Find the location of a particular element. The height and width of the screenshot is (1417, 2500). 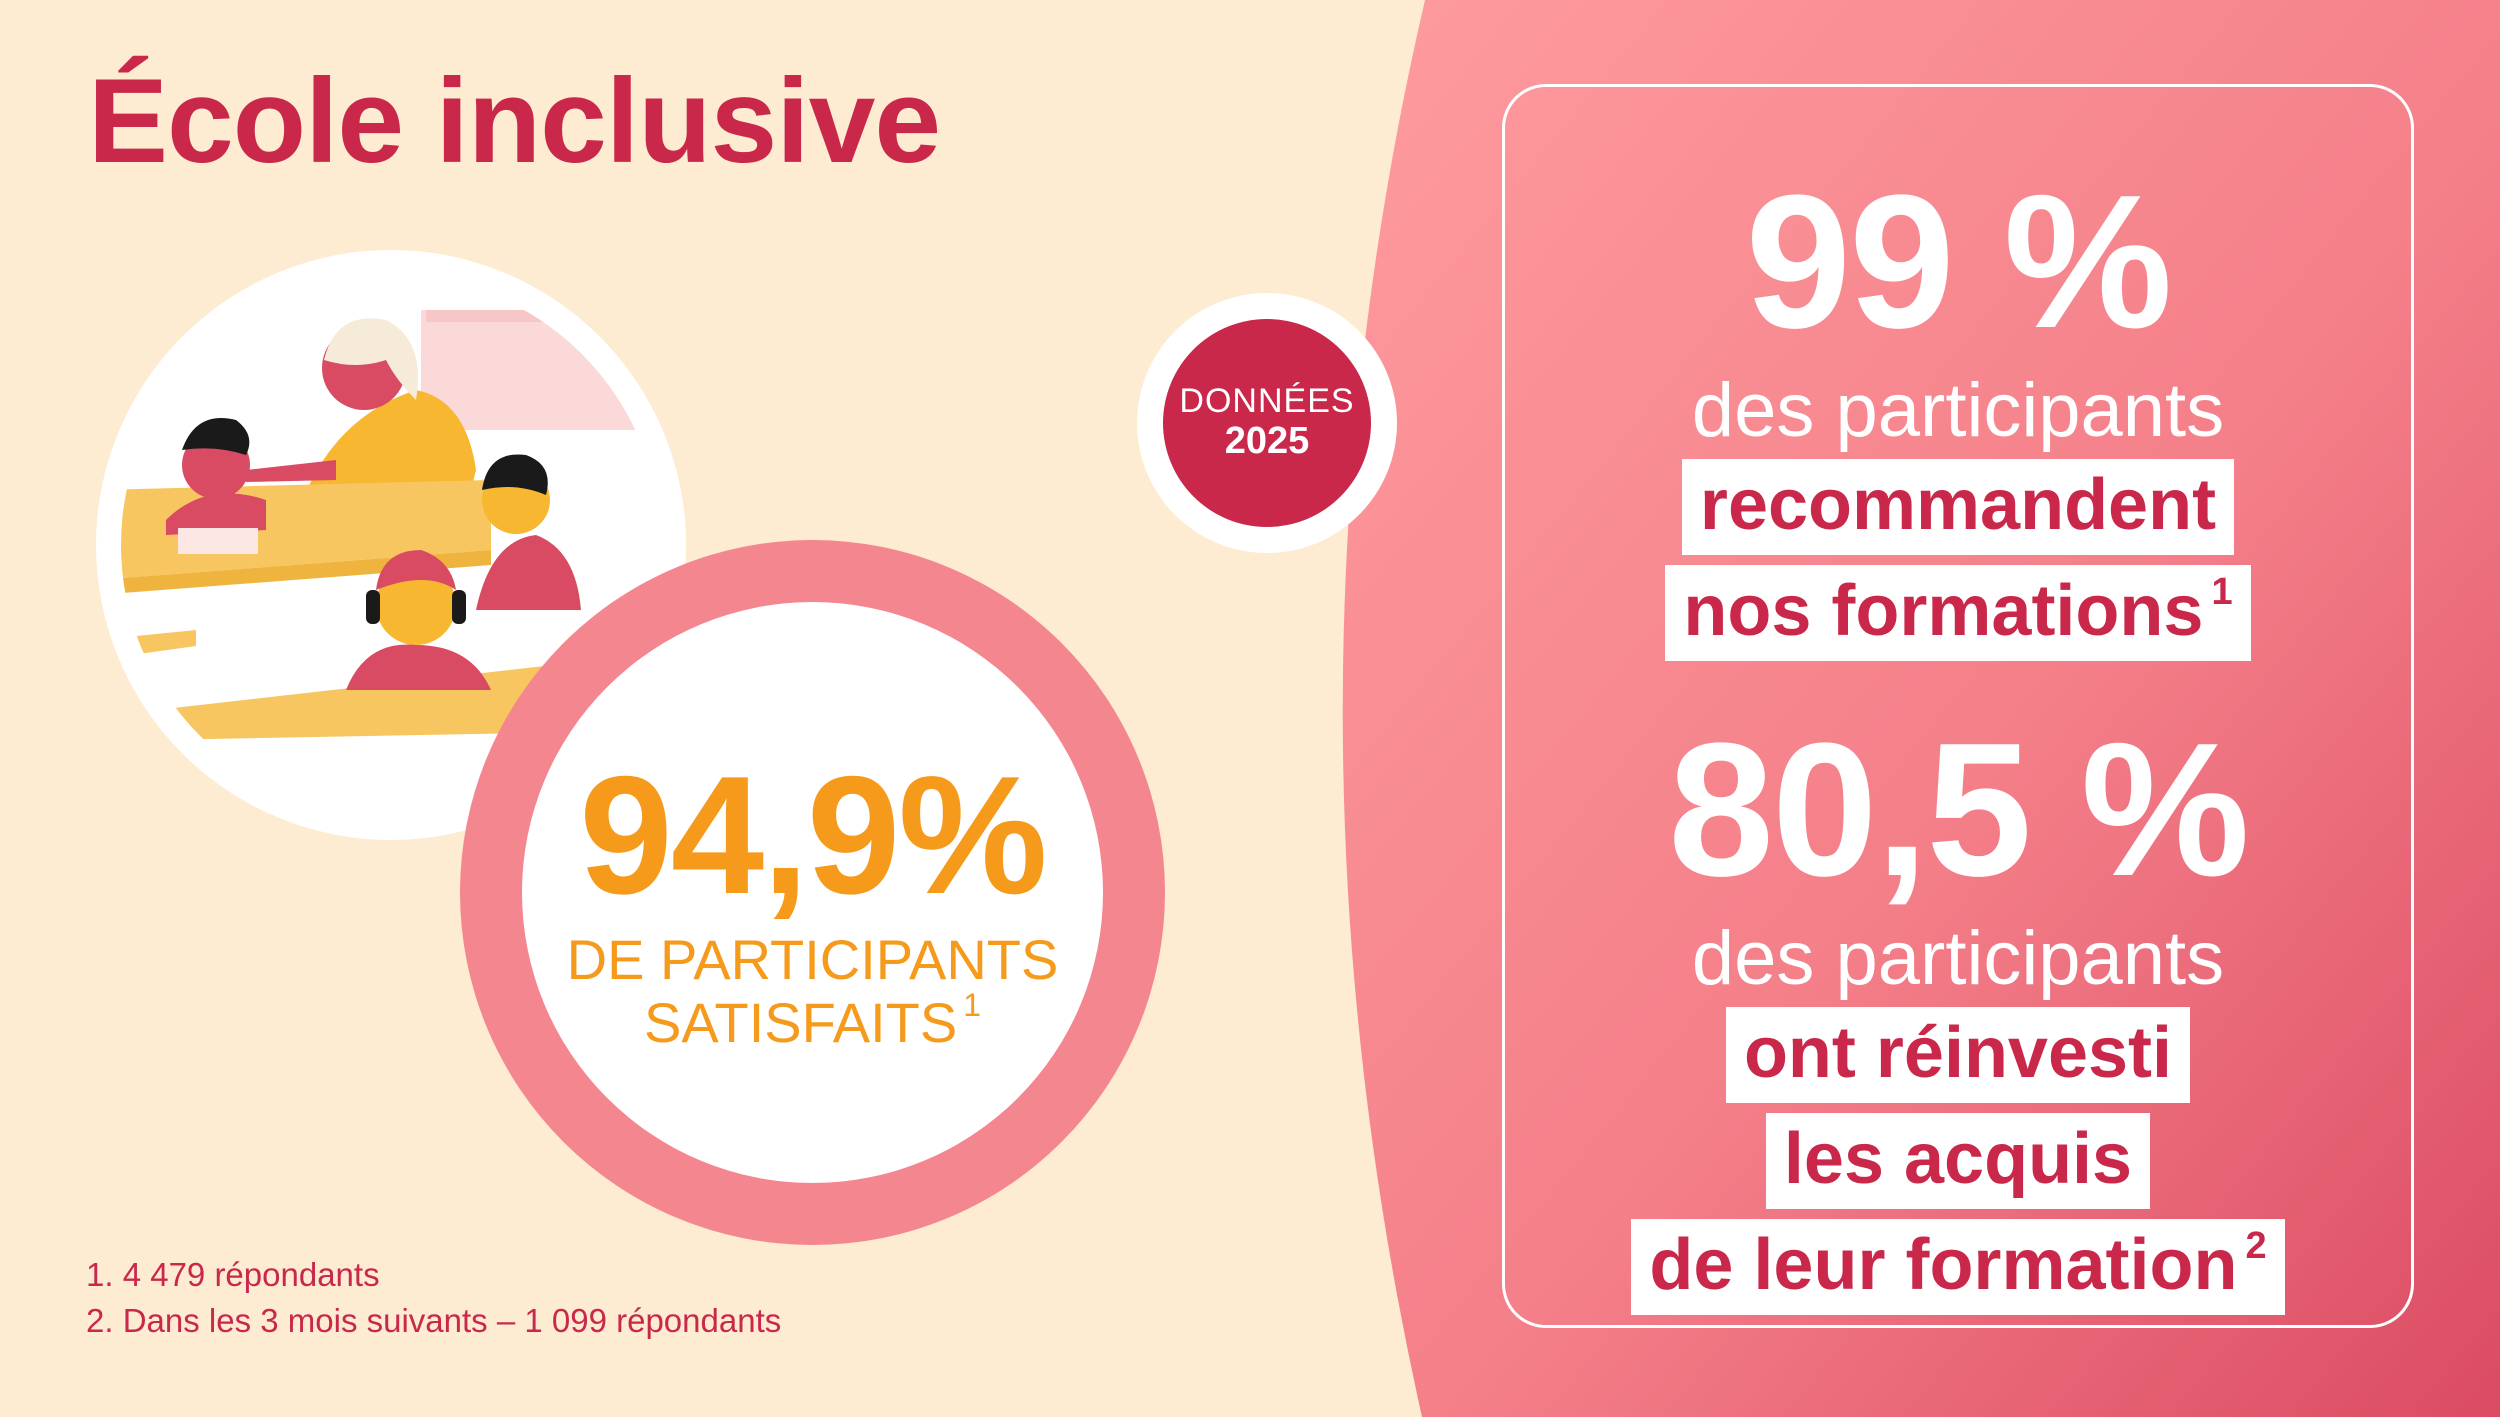

page-title: École inclusive is located at coordinates (514, 121).